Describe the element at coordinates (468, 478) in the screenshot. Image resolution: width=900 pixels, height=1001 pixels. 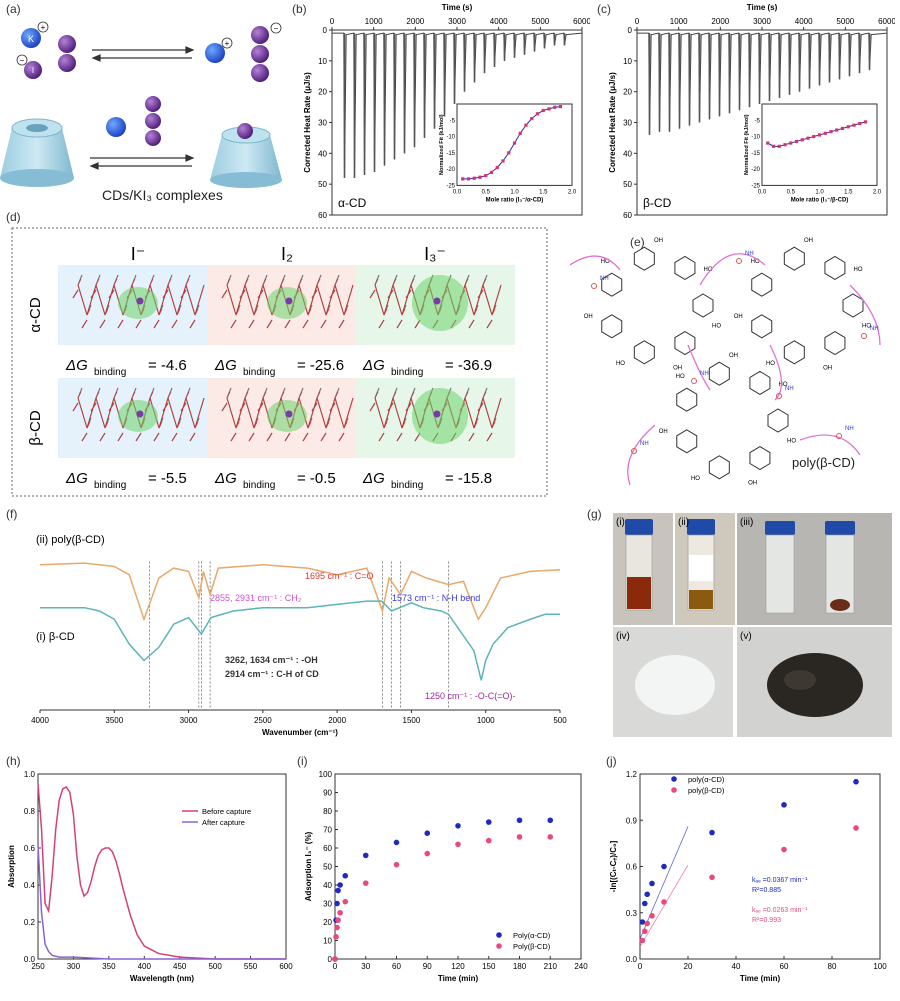
I see `delta-g-value: = -15.8` at that location.